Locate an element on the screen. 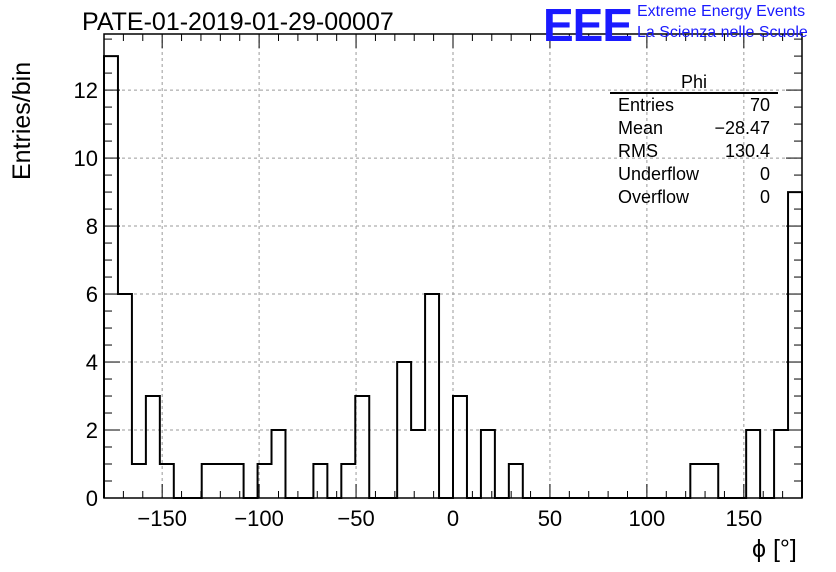  stats-title: Phi is located at coordinates (694, 83).